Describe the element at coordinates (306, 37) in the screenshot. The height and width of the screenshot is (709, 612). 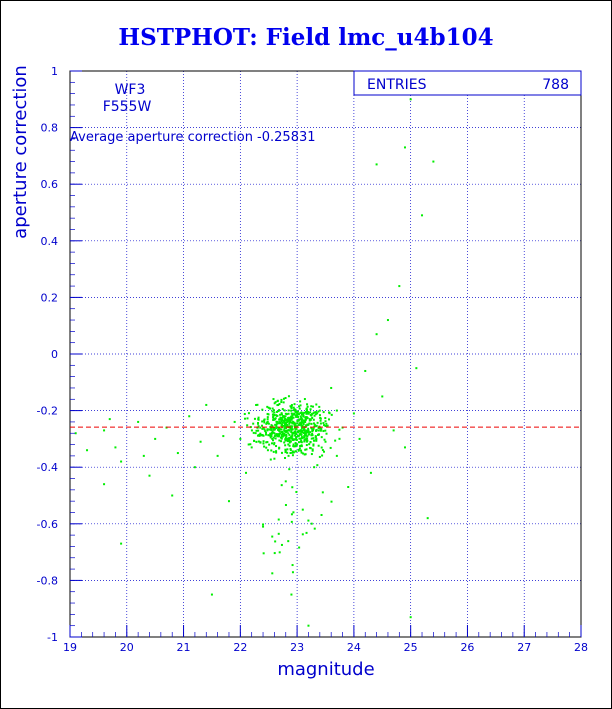
I see `chart-title: HSTPHOT: Field lmc_u4b104` at that location.